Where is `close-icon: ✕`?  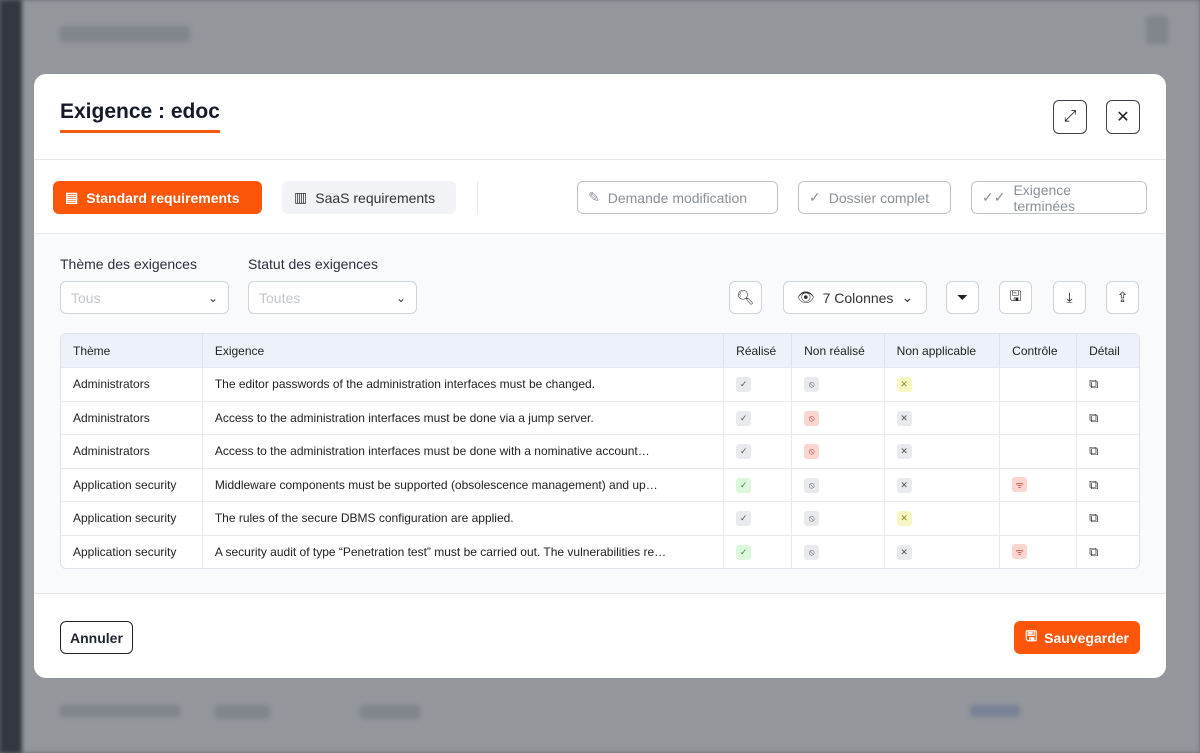
close-icon: ✕ is located at coordinates (1123, 117).